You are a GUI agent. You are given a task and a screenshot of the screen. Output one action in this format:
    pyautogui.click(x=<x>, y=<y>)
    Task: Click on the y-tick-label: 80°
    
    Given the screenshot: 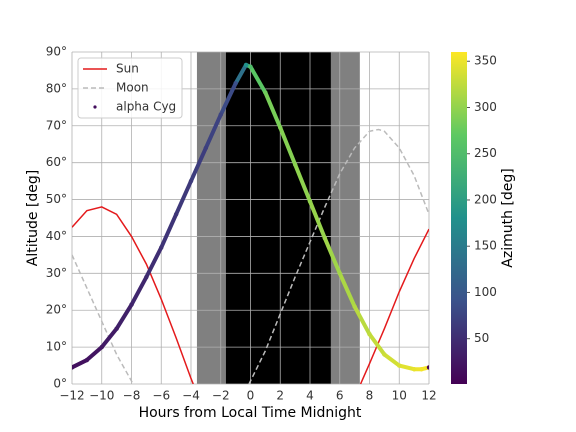 What is the action you would take?
    pyautogui.click(x=56, y=88)
    